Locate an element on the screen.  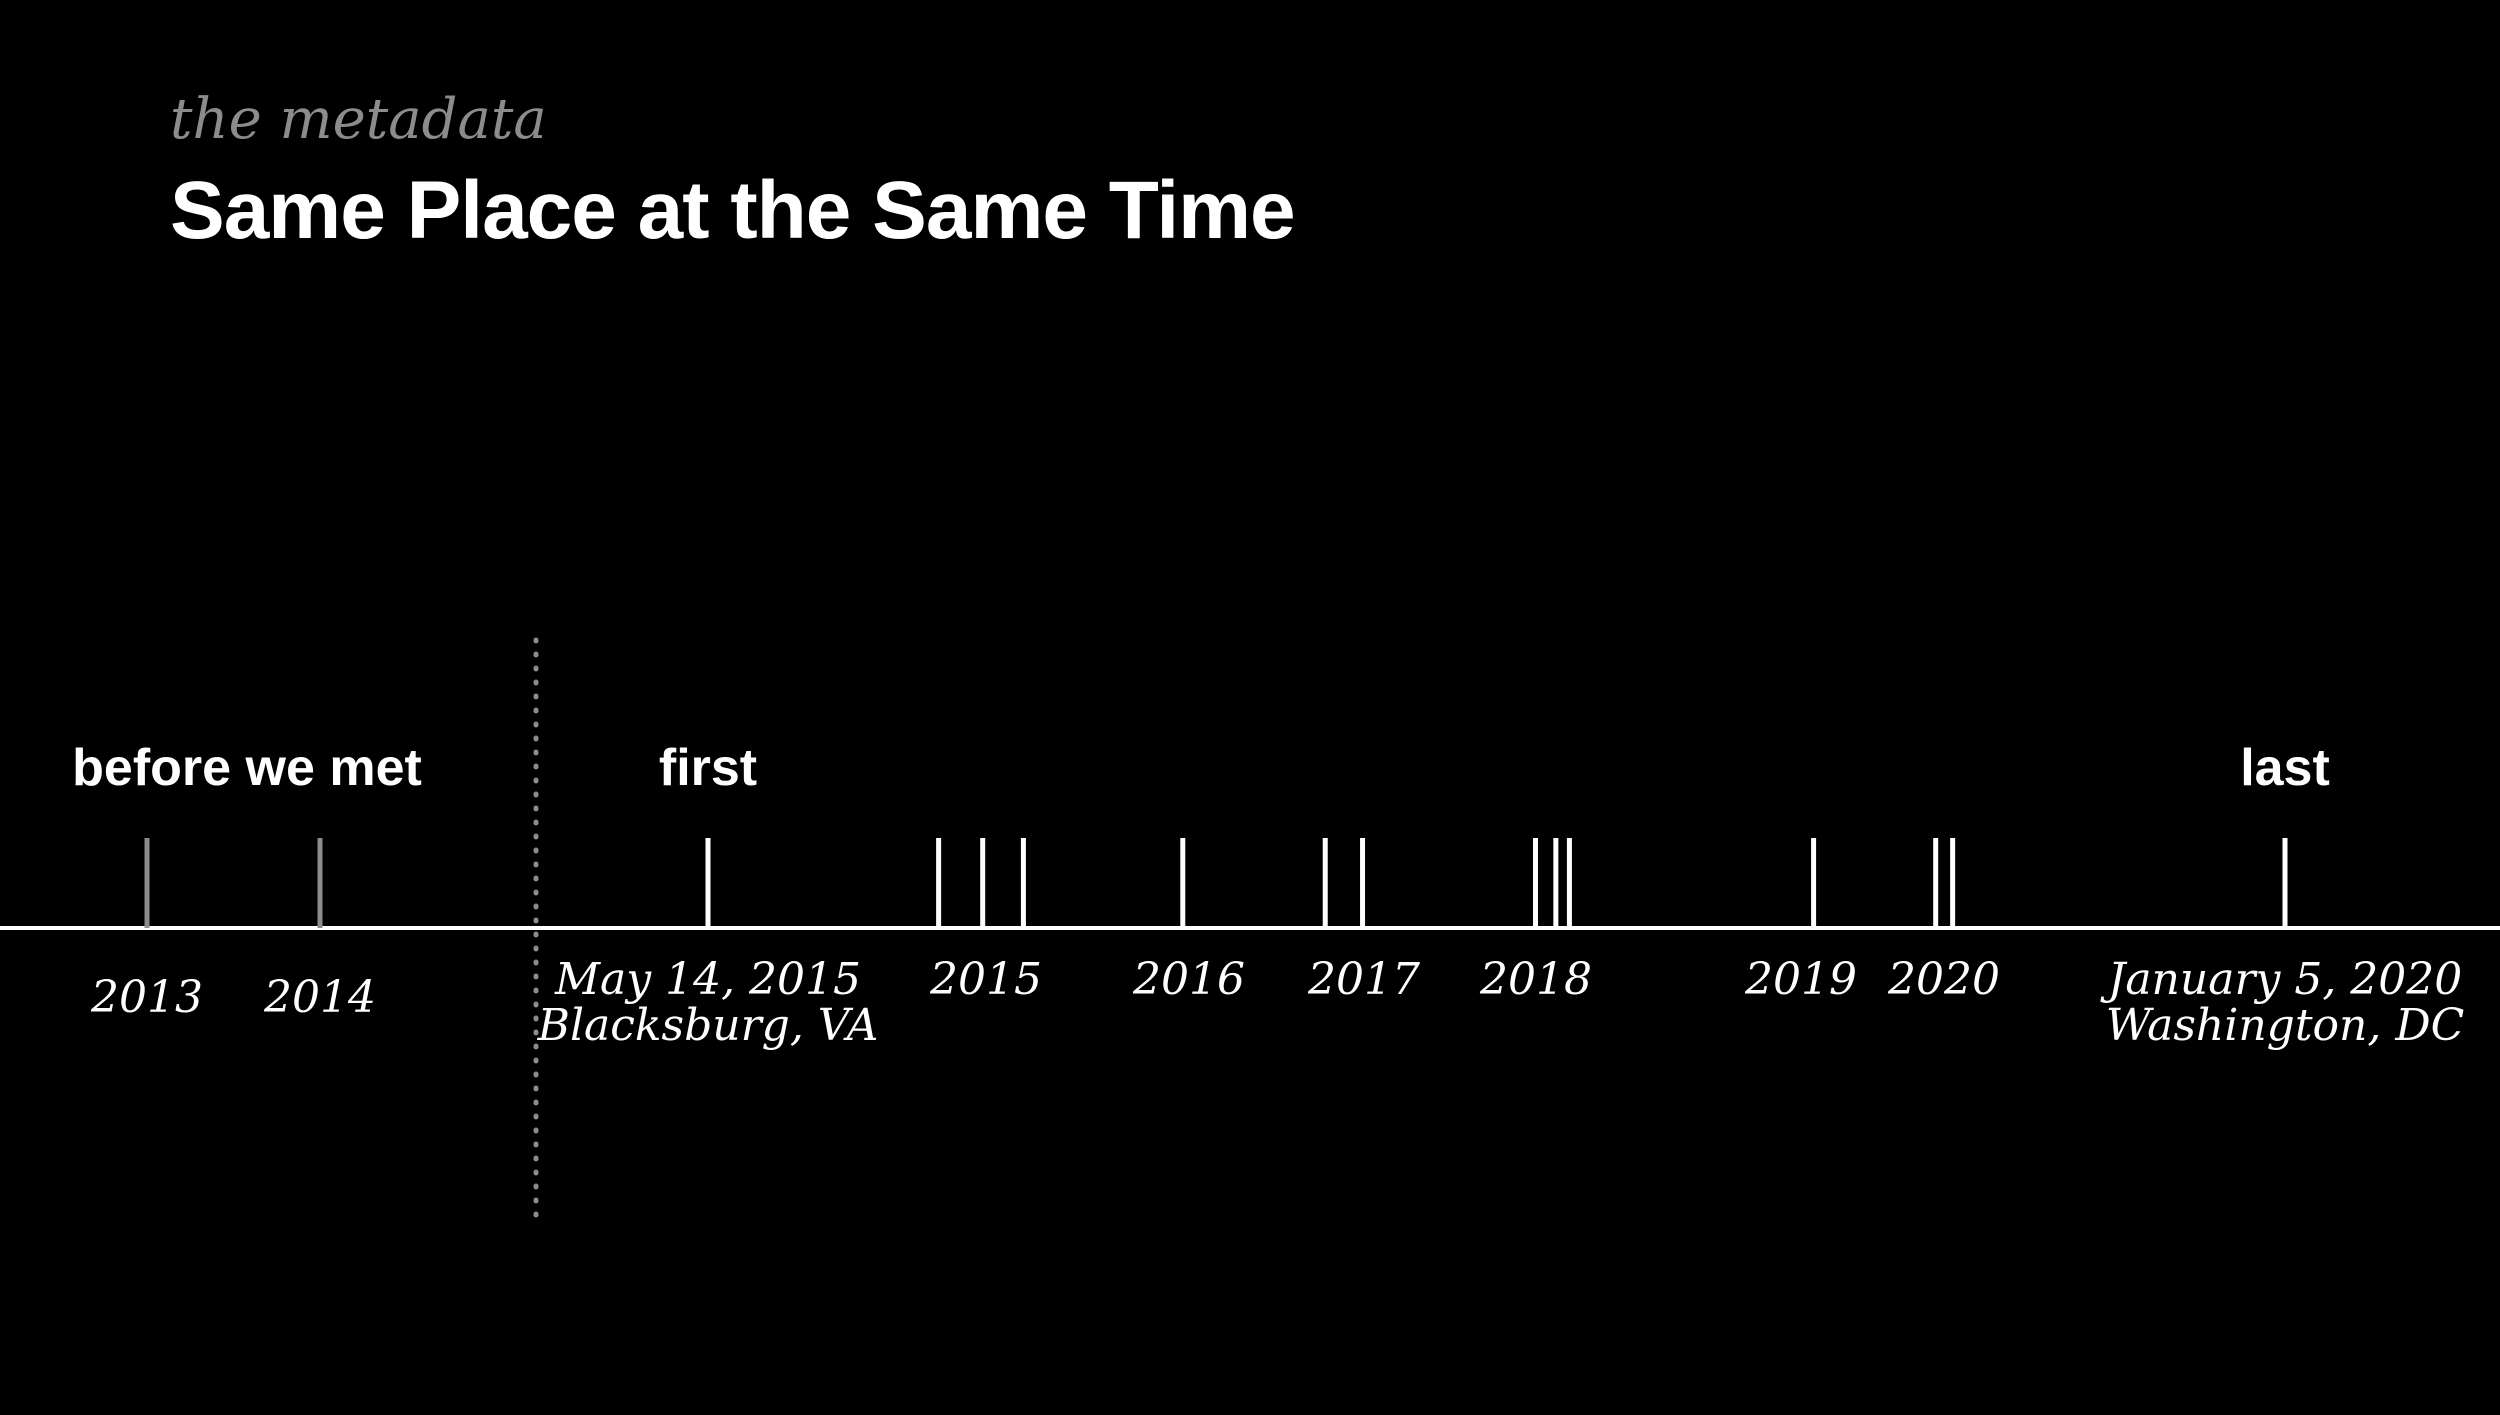
year-label-2015: 2015 is located at coordinates (985, 979).